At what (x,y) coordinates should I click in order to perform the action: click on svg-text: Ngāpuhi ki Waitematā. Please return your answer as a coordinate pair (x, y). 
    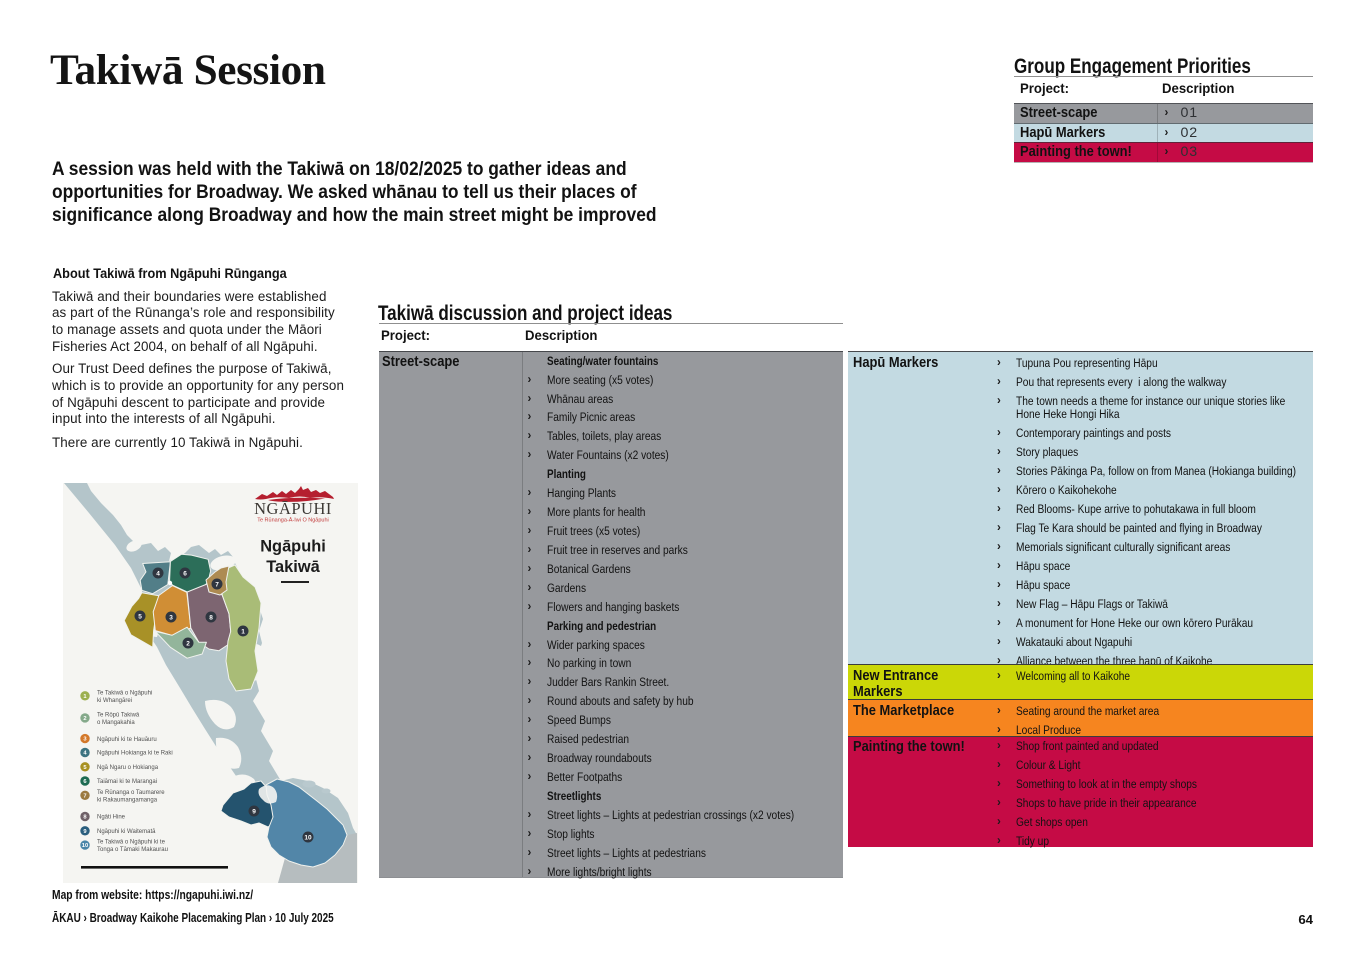
    Looking at the image, I should click on (126, 832).